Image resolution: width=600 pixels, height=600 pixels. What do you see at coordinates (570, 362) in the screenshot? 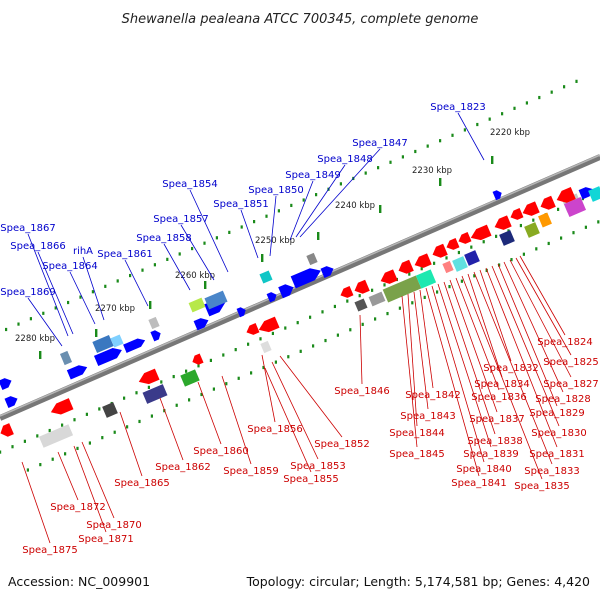
I see `reverse-gene-label: Spea_1825` at bounding box center [570, 362].